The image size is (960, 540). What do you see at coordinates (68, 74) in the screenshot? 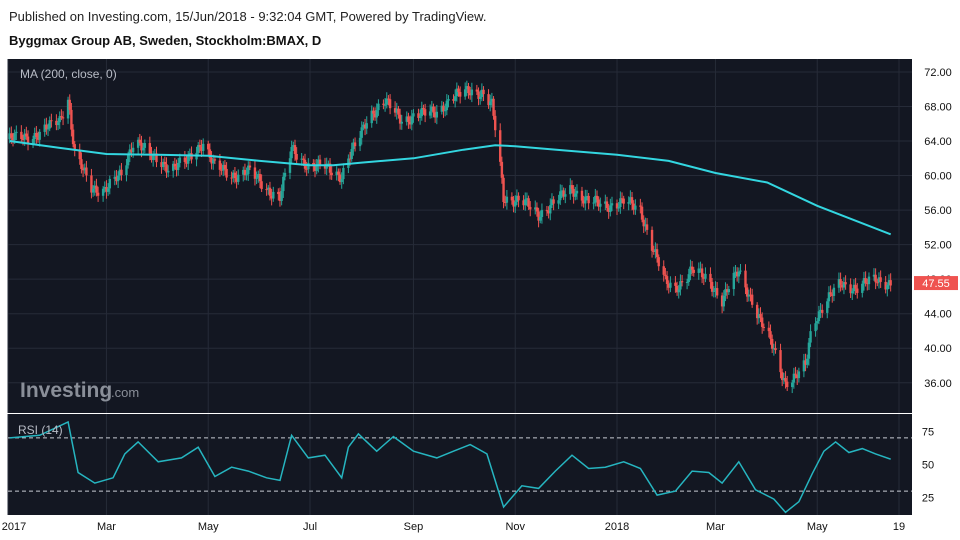
I see `ma-indicator-label: MA (200, close, 0)` at bounding box center [68, 74].